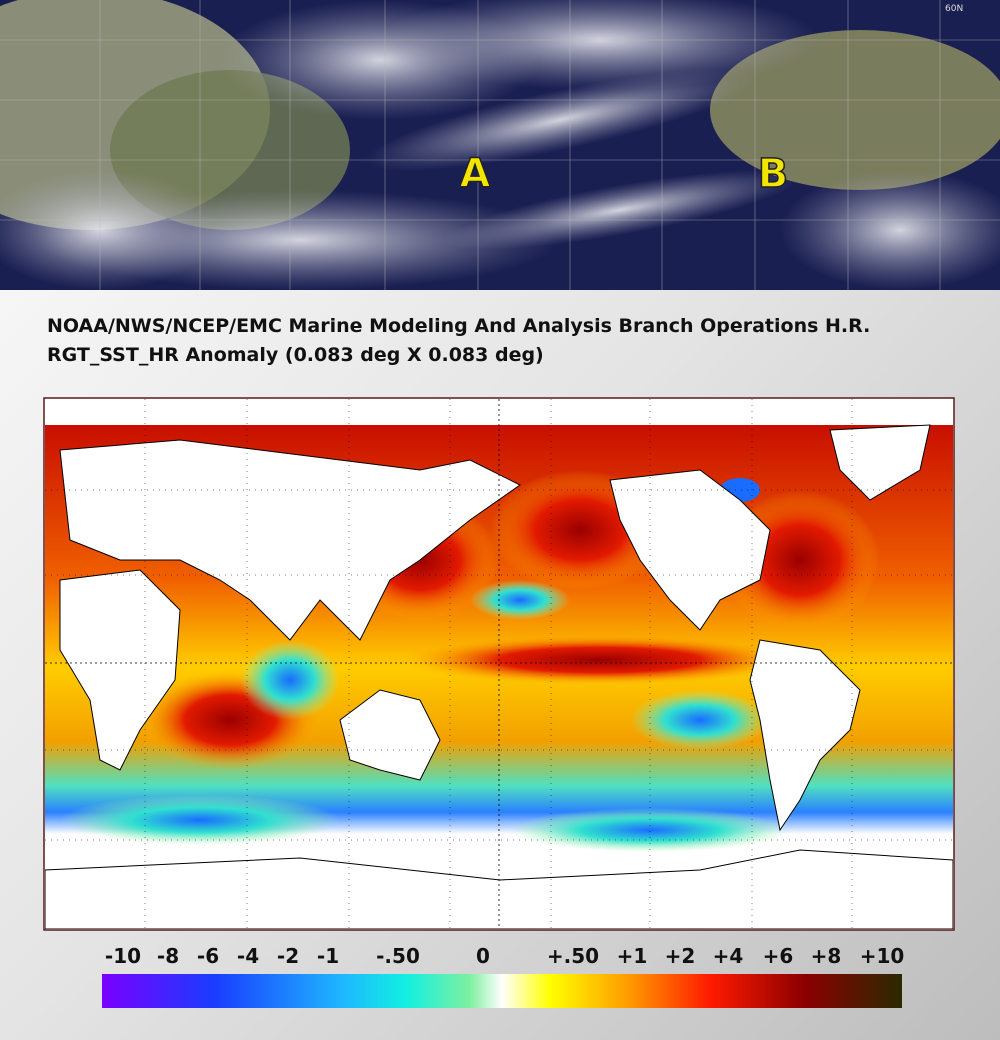 The height and width of the screenshot is (1040, 1000). I want to click on marker-label: A, so click(475, 174).